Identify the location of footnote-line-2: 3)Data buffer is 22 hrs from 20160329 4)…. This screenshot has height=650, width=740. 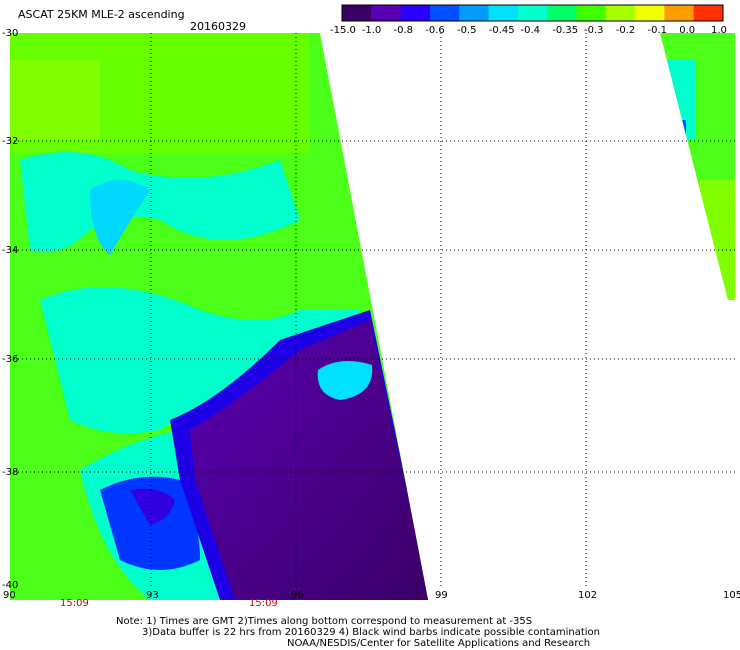
(371, 632).